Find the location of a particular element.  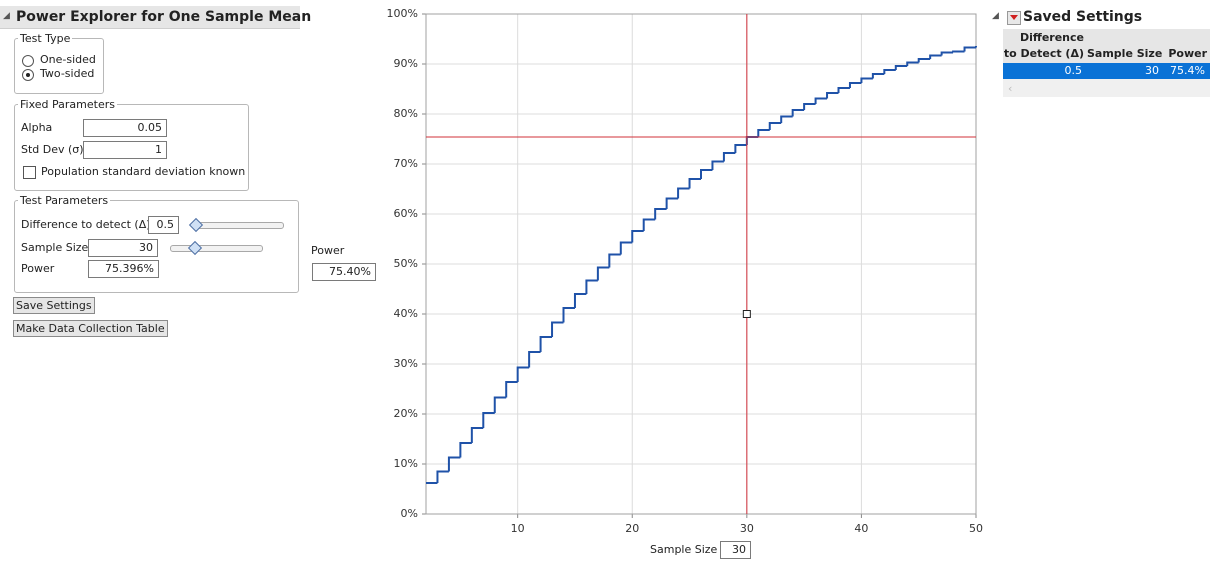

x-tick-label: 40 is located at coordinates (861, 528).